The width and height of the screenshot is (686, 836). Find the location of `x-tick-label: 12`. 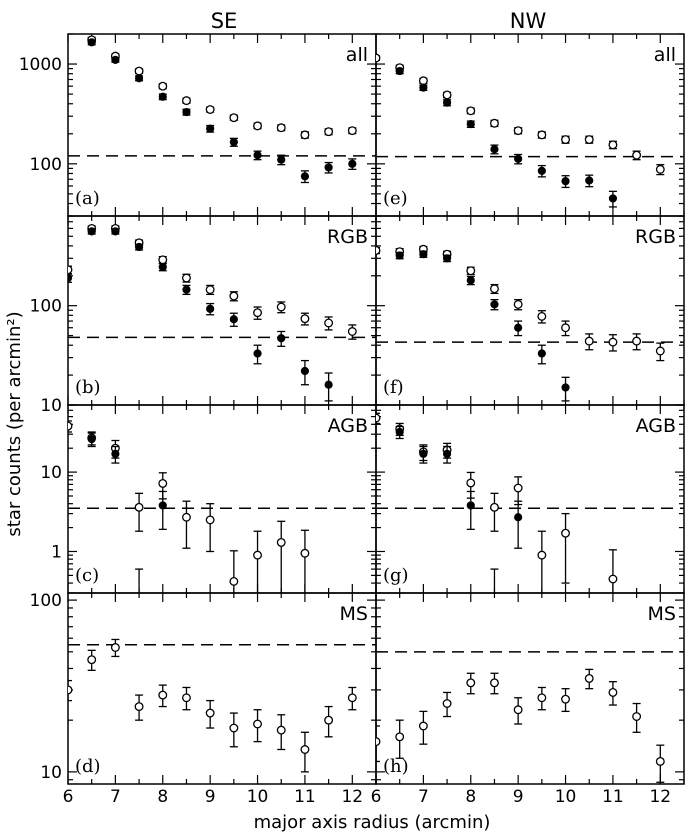

x-tick-label: 12 is located at coordinates (352, 797).